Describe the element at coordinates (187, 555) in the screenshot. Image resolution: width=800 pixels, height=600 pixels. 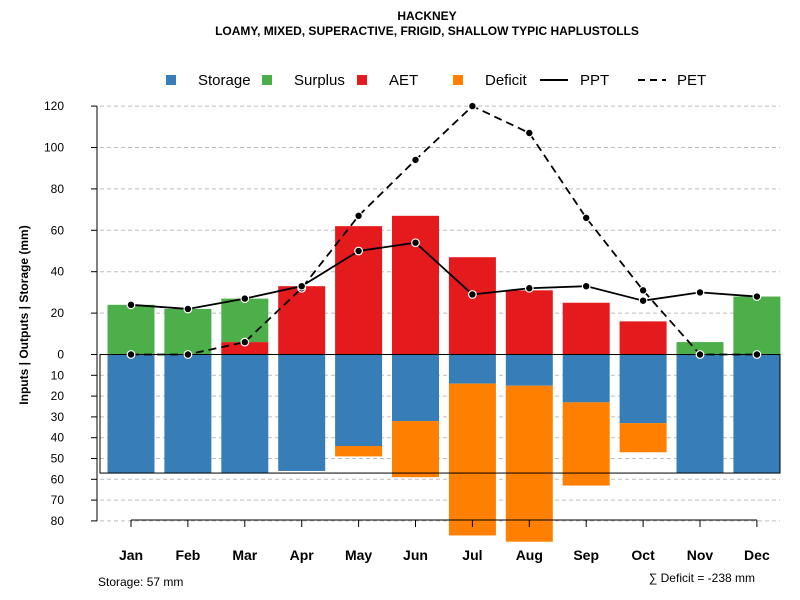
I see `x-tick-label: Feb` at that location.